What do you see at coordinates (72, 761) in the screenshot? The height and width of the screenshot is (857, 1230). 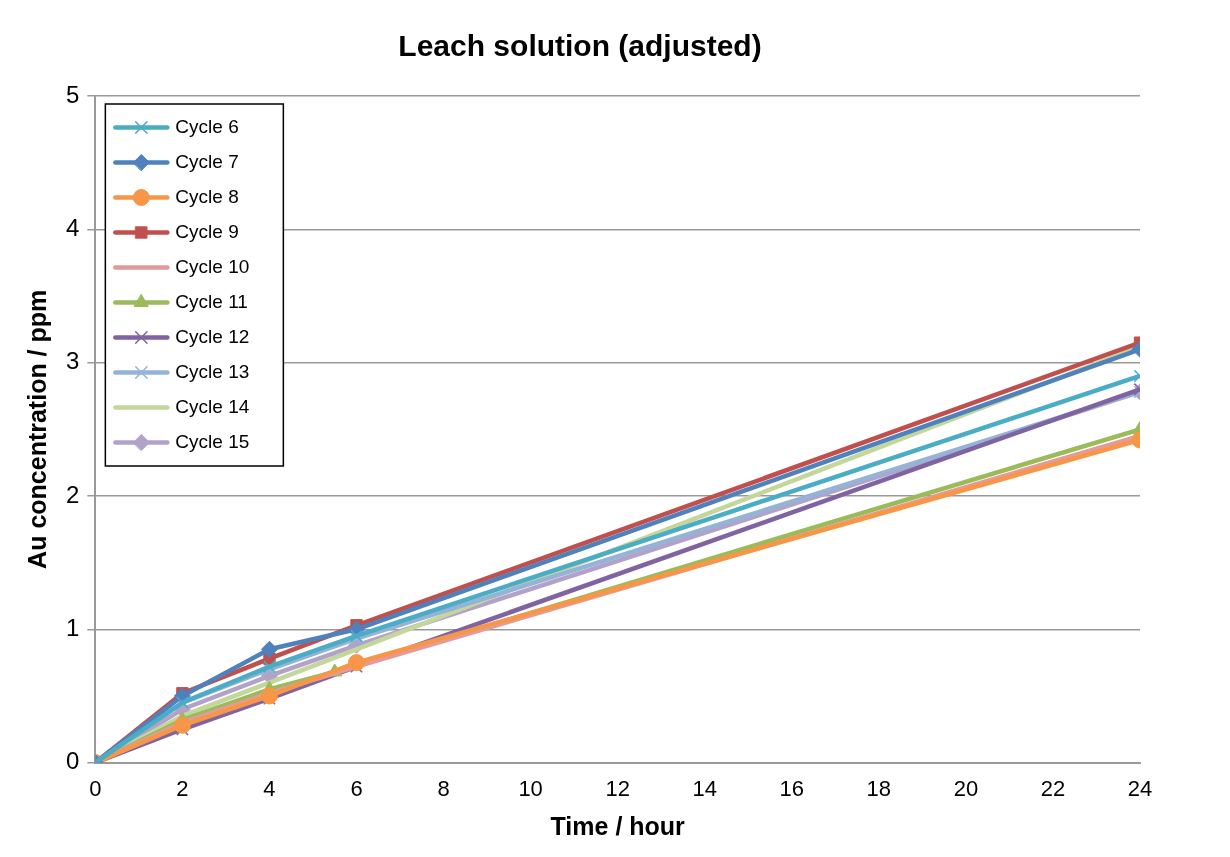 I see `y-tick-label: 0` at bounding box center [72, 761].